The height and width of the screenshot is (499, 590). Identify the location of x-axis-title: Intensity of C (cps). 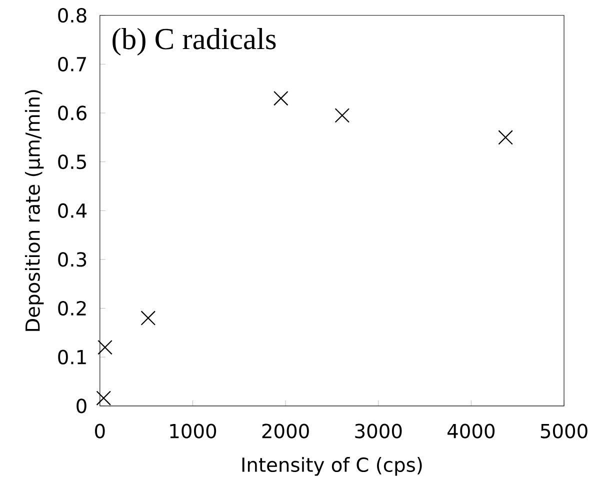
(332, 466).